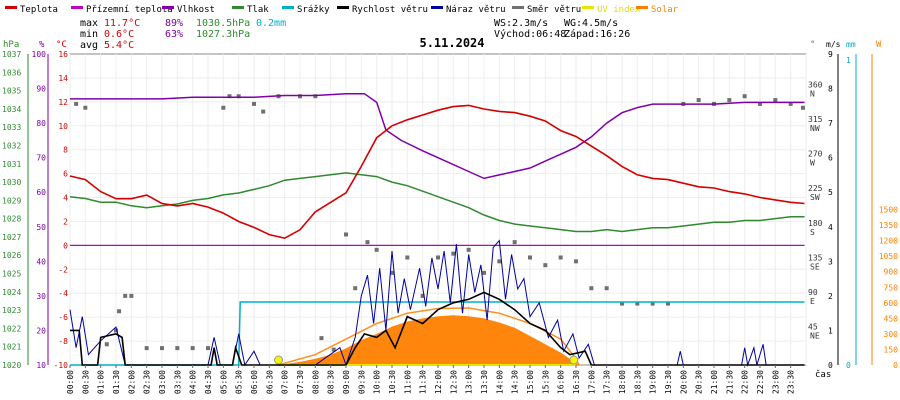 The width and height of the screenshot is (900, 400). What do you see at coordinates (745, 382) in the screenshot?
I see `time-tick-label: 22:00` at bounding box center [745, 382].